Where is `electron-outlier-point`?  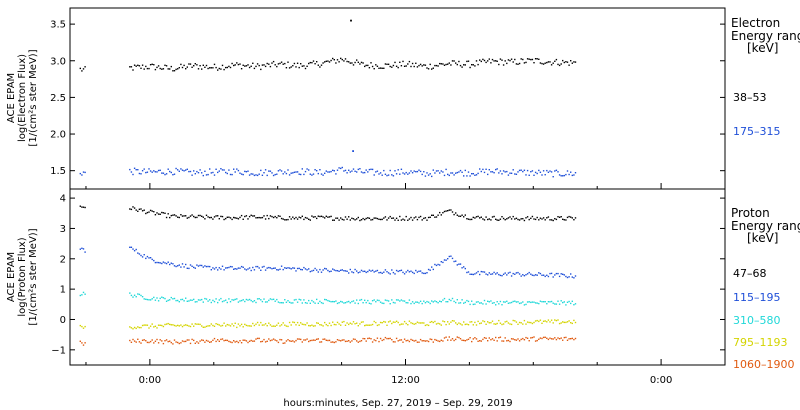 electron-outlier-point is located at coordinates (351, 20).